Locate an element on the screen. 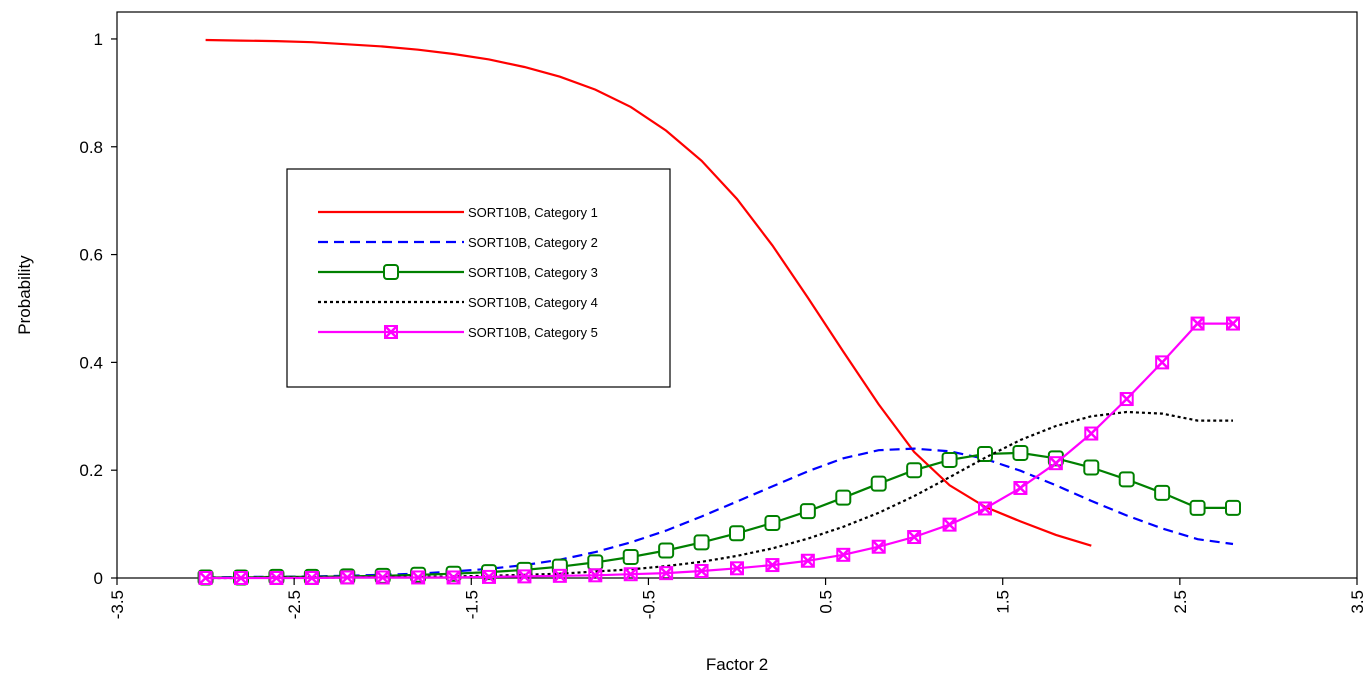 The height and width of the screenshot is (681, 1370). legend-entry-3: SORT10B, Category 3 is located at coordinates (458, 272).